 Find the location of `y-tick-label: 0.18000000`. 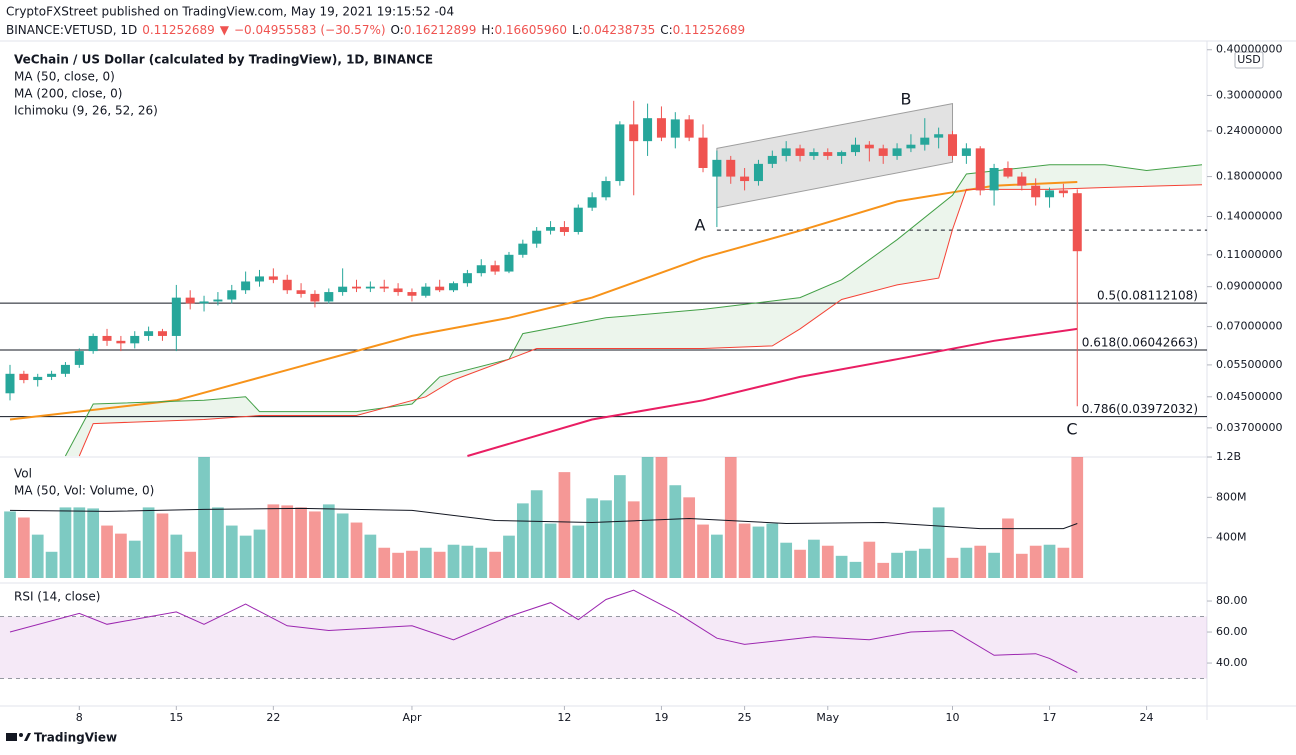

y-tick-label: 0.18000000 is located at coordinates (1249, 176).